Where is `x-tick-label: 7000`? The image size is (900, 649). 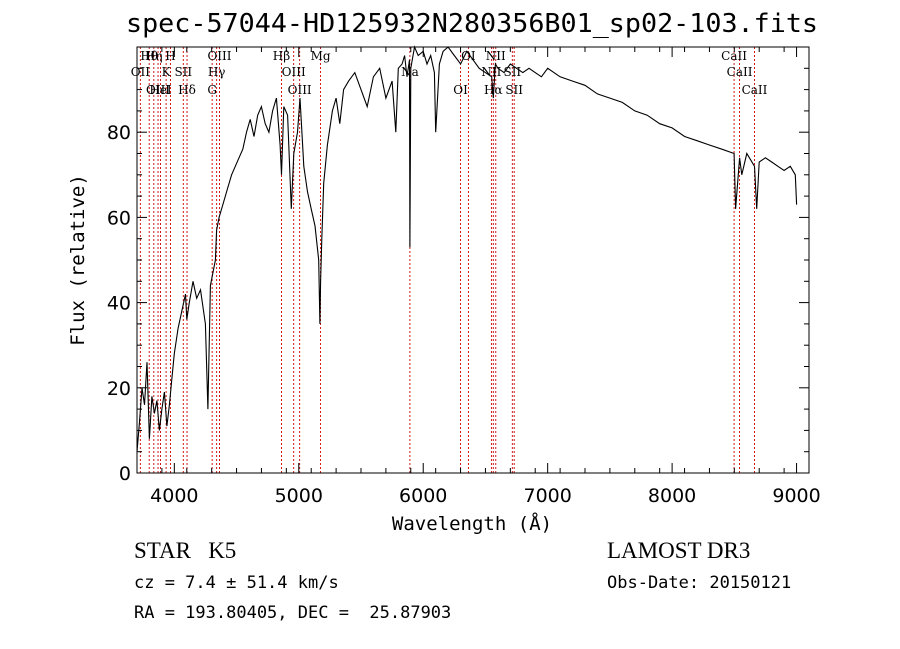
x-tick-label: 7000 is located at coordinates (547, 496).